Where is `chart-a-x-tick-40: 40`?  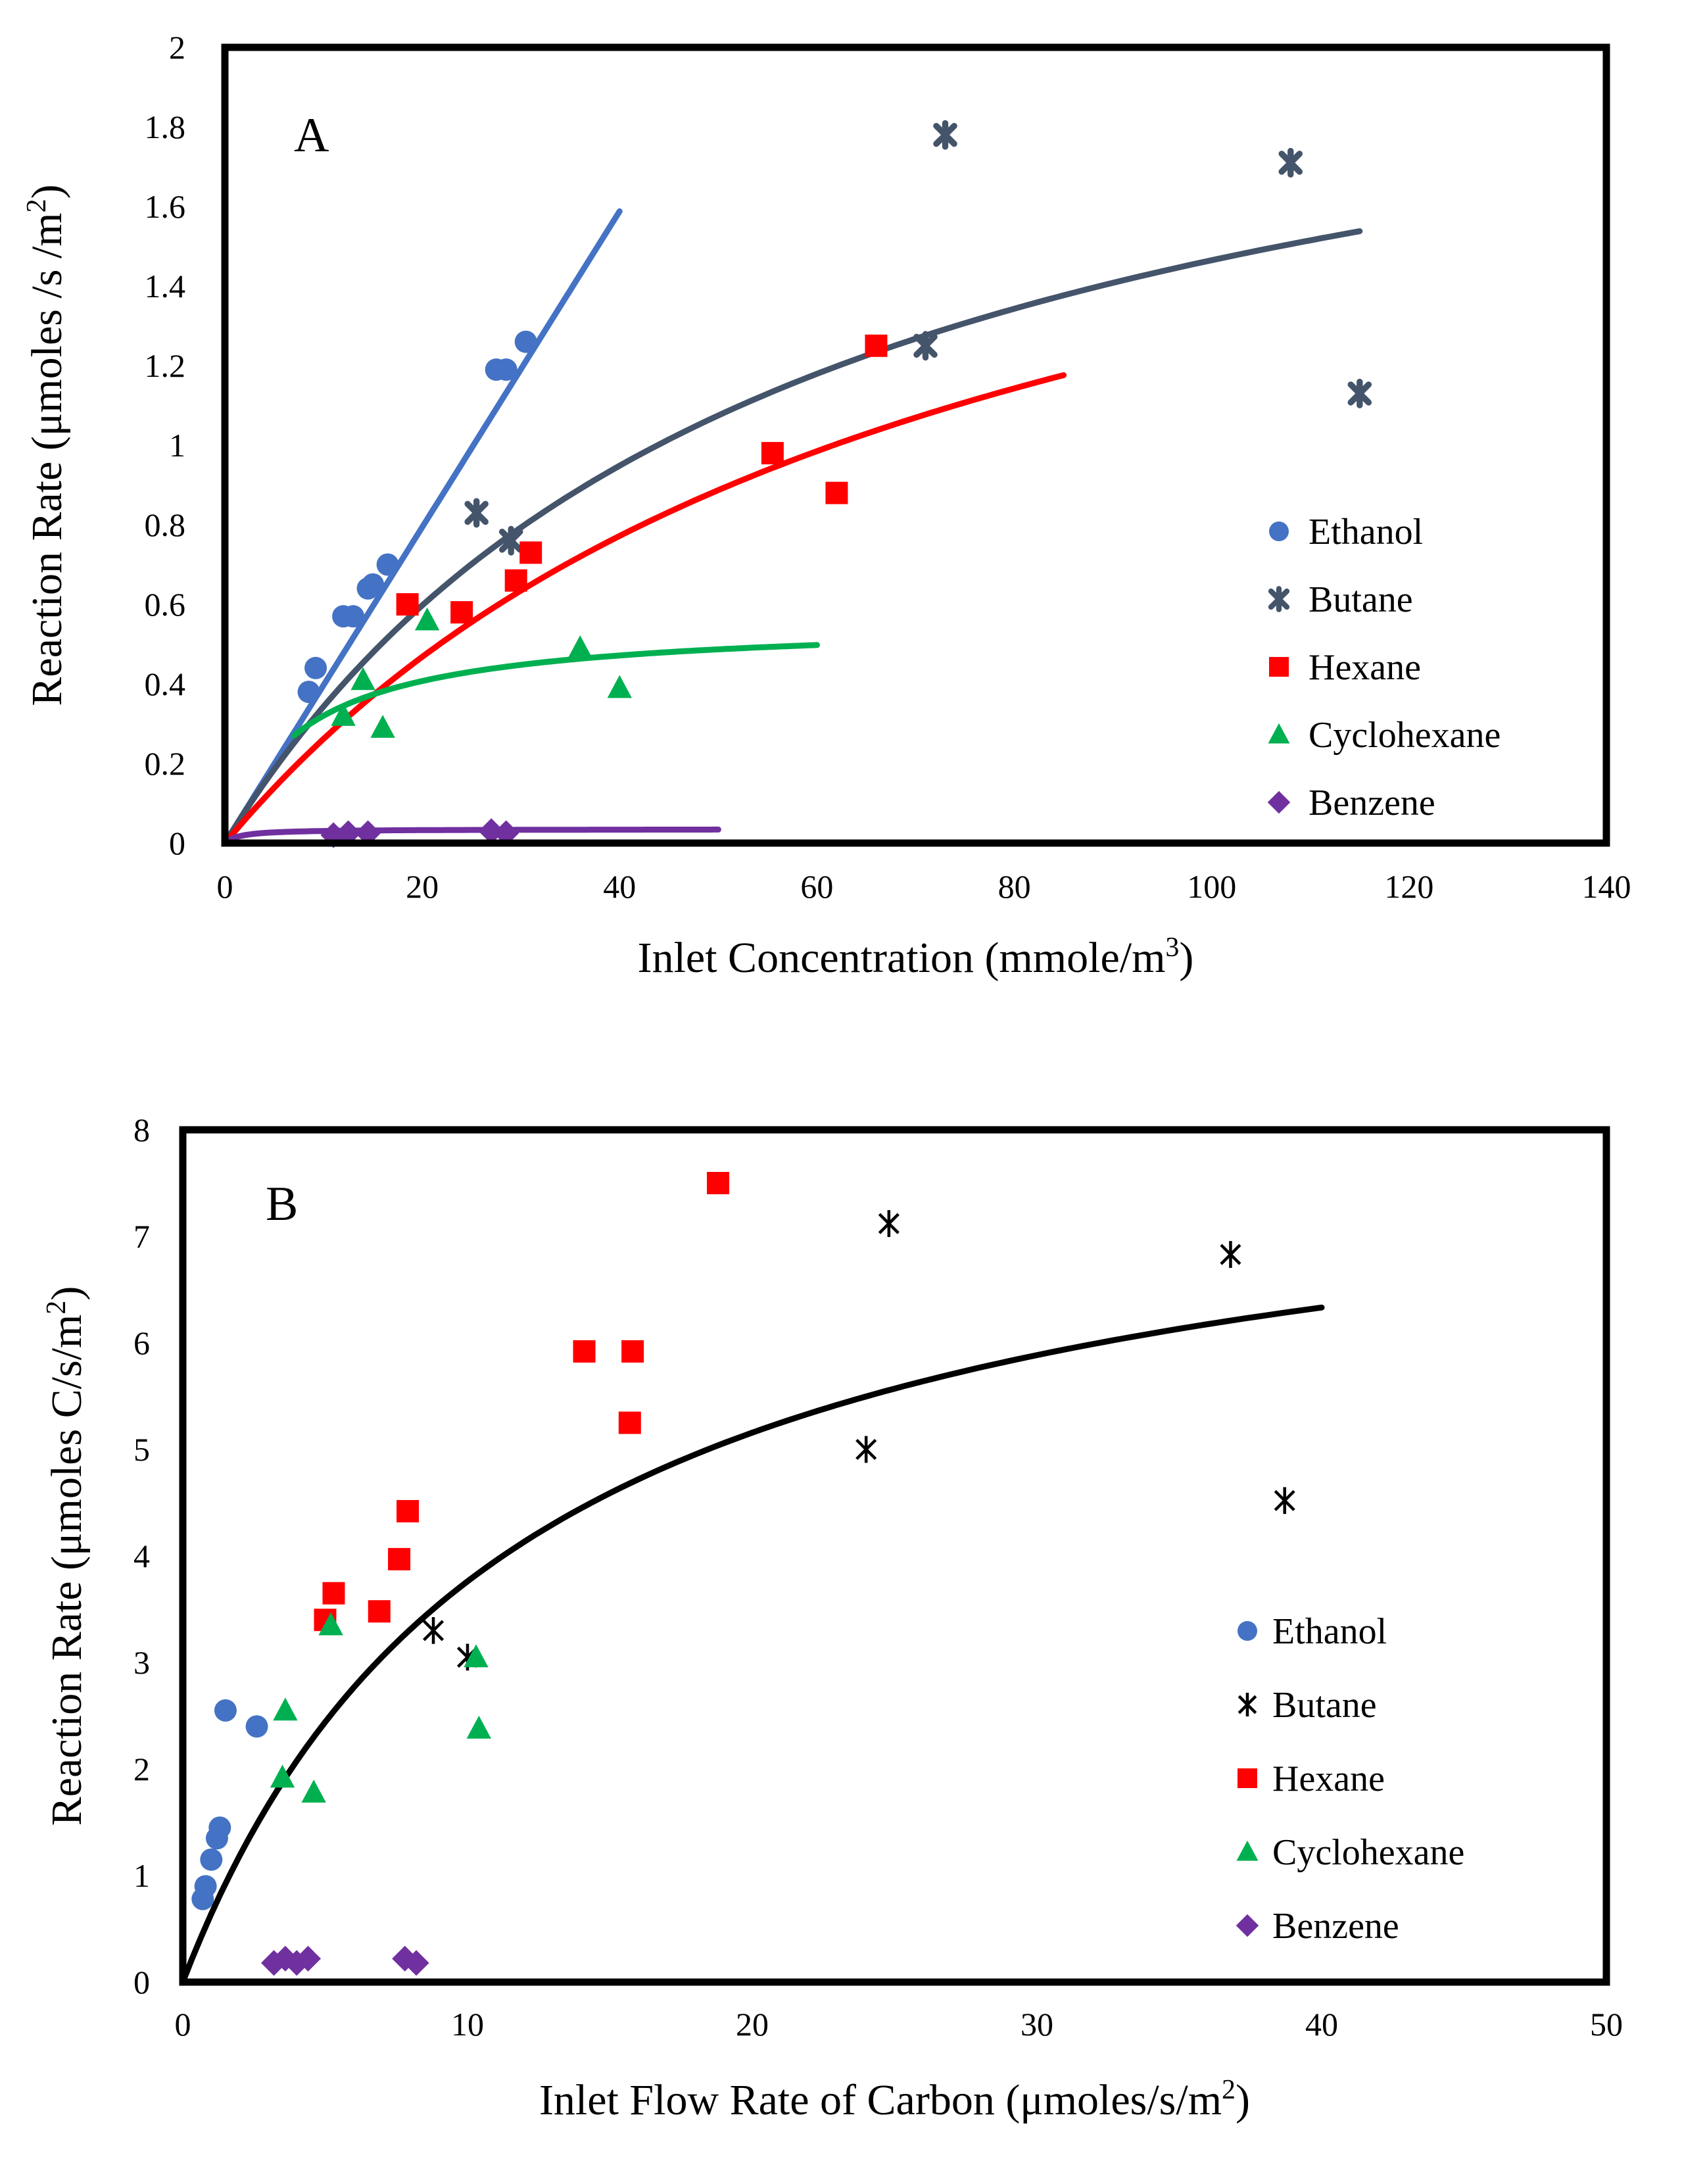
chart-a-x-tick-40: 40 is located at coordinates (619, 886).